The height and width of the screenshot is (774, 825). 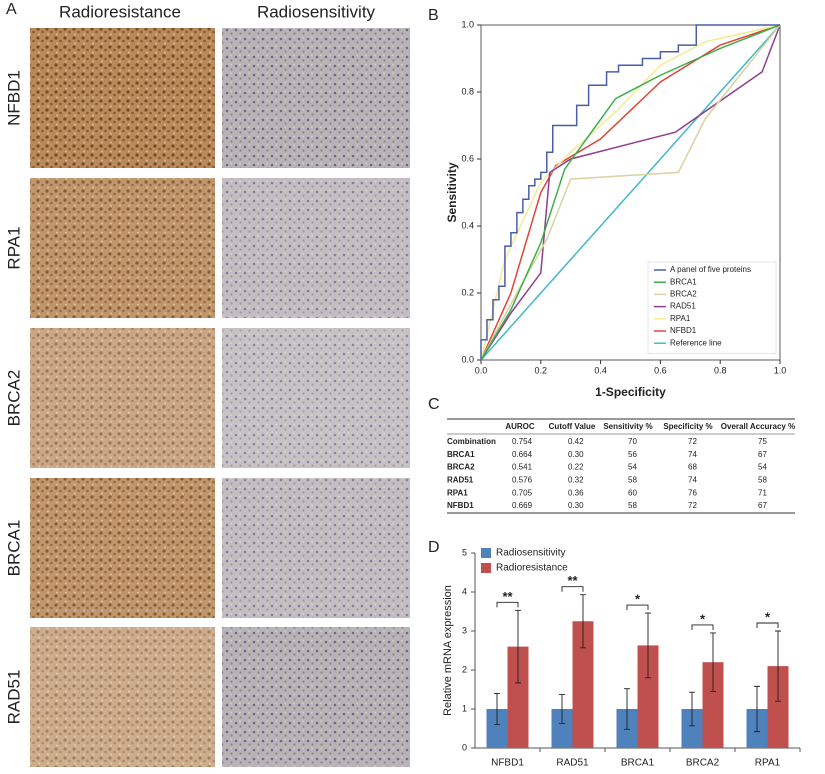 What do you see at coordinates (692, 492) in the screenshot?
I see `table-cell: 76` at bounding box center [692, 492].